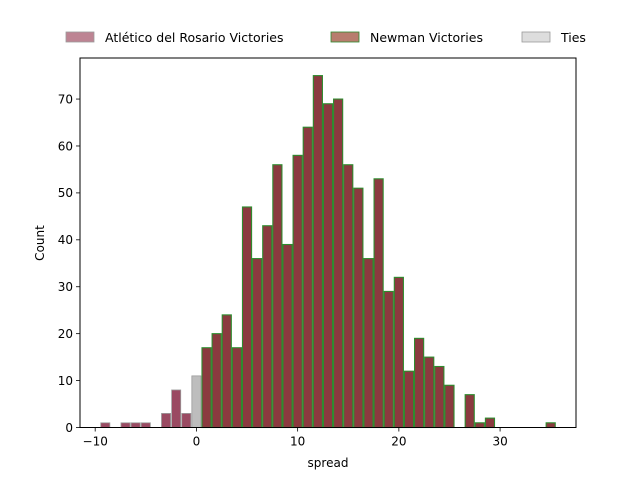  I want to click on y-axis: 0 10 20 30 40 50 60 70, so click(69, 263).